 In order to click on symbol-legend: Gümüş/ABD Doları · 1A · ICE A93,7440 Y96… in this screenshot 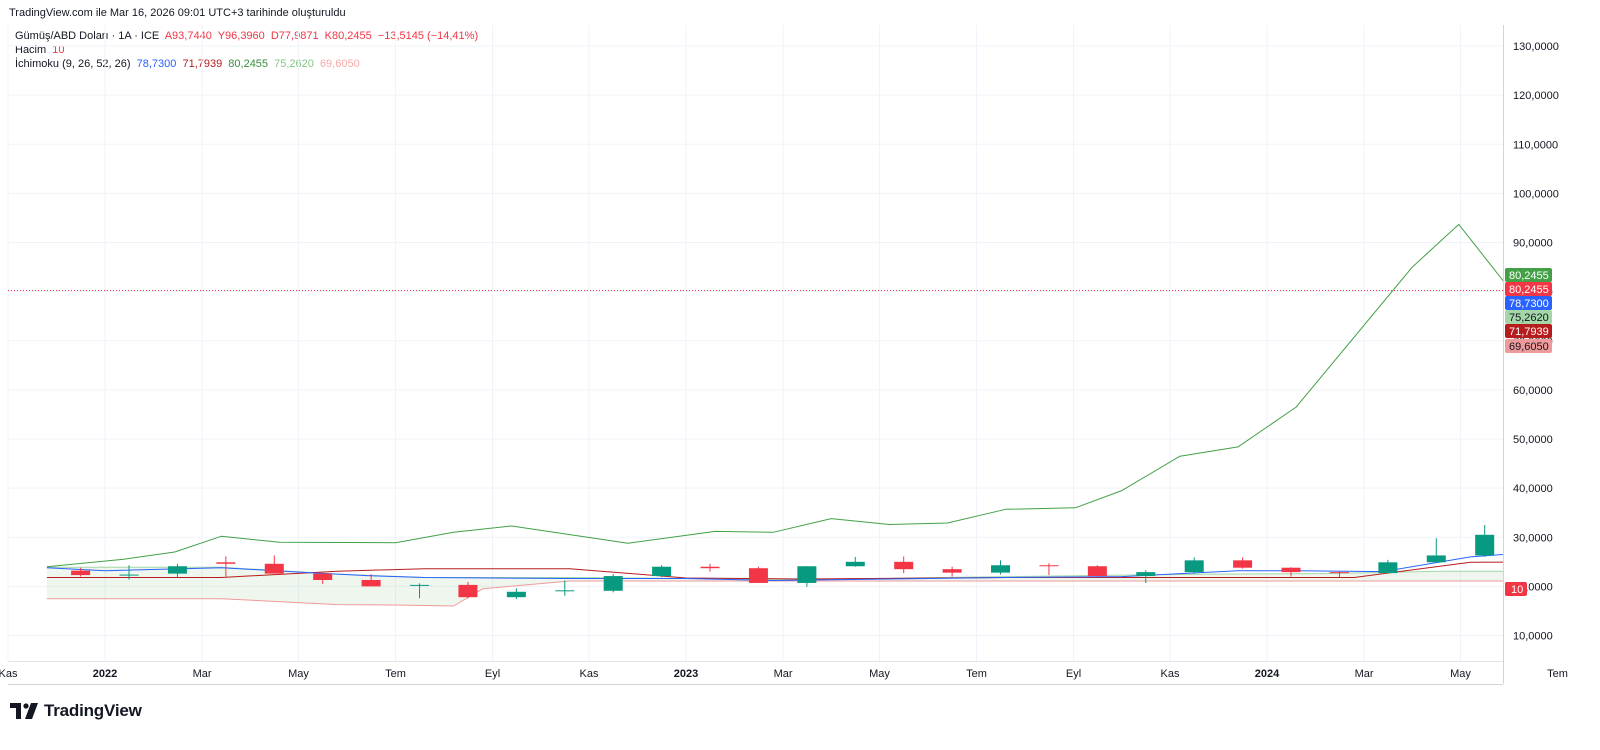, I will do `click(248, 36)`.